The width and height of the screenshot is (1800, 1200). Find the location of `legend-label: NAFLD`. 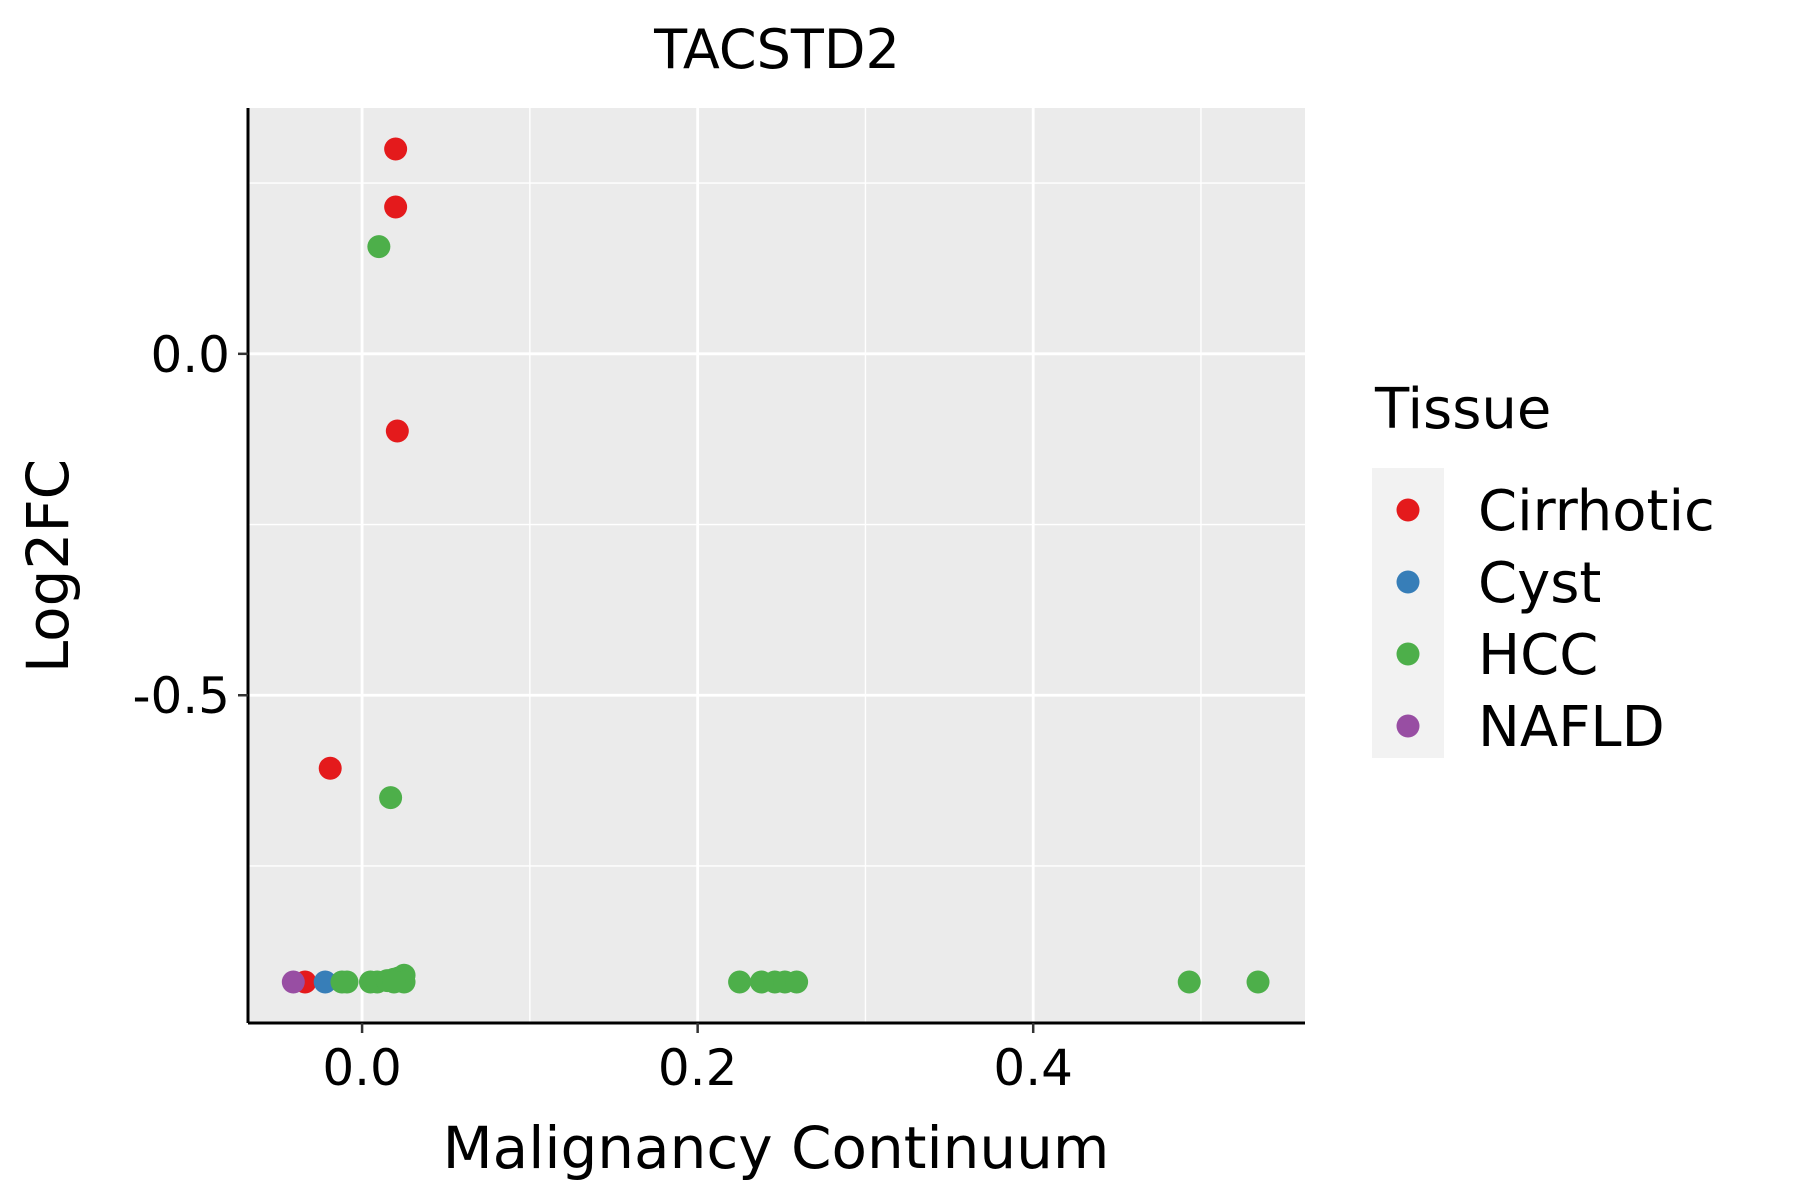

legend-label: NAFLD is located at coordinates (1571, 727).